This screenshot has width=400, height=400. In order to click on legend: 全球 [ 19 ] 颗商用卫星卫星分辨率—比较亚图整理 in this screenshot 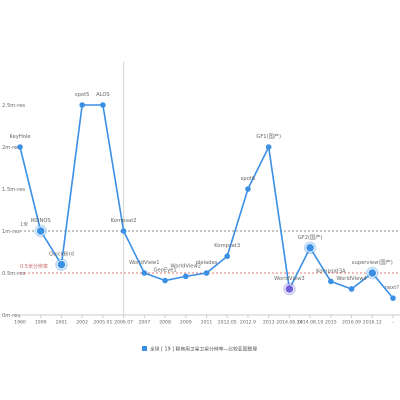, I will do `click(199, 349)`.